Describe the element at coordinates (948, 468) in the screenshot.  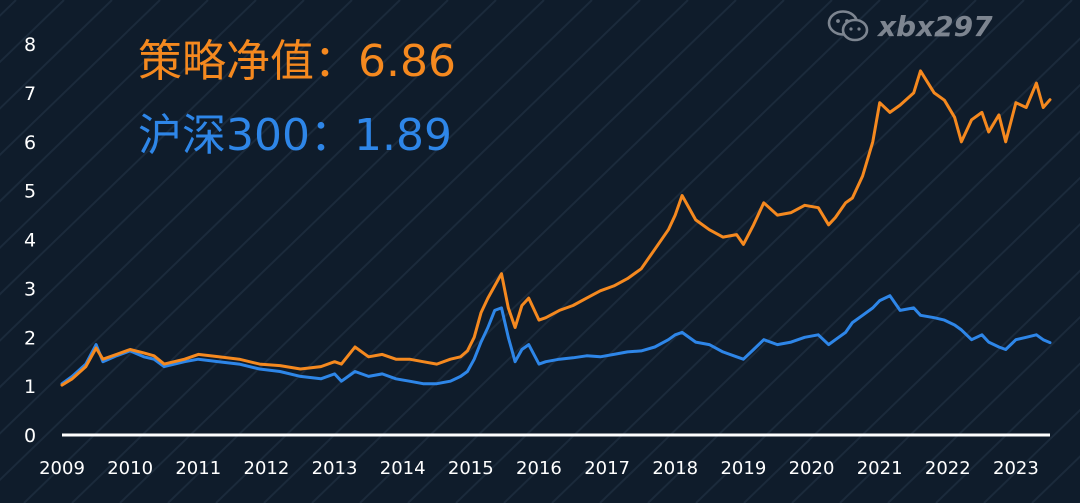
I see `x-tick-label: 2022` at that location.